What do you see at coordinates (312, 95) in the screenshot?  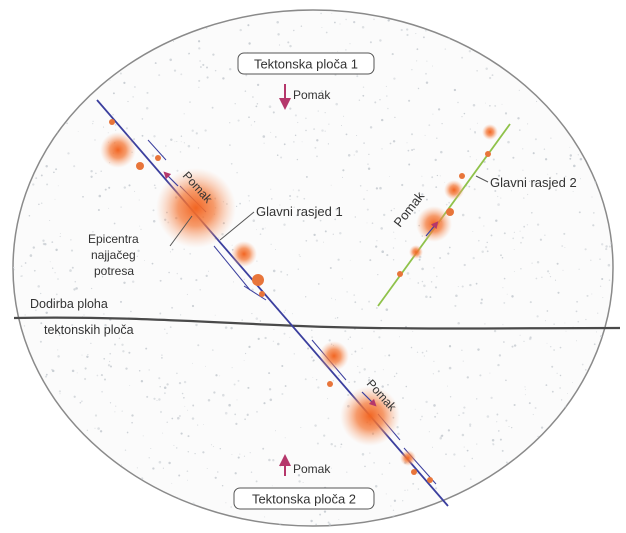 I see `shift-top-label: Pomak` at bounding box center [312, 95].